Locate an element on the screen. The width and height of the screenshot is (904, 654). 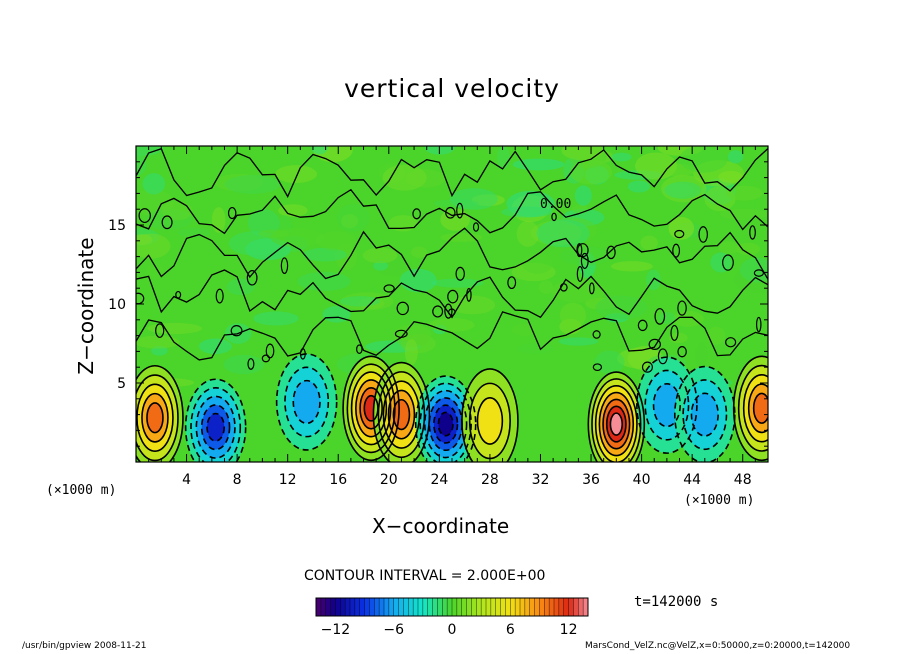
colorbar-frame is located at coordinates (452, 607).